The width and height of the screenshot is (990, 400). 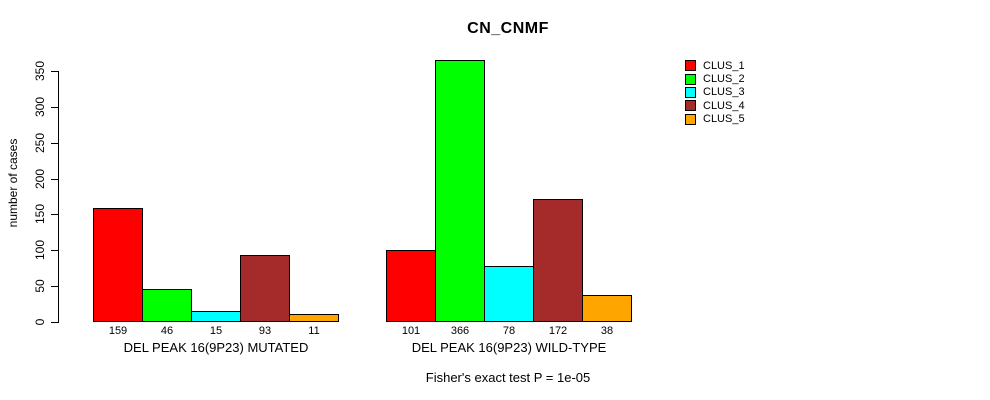 What do you see at coordinates (40, 322) in the screenshot?
I see `y-tick-label: 0` at bounding box center [40, 322].